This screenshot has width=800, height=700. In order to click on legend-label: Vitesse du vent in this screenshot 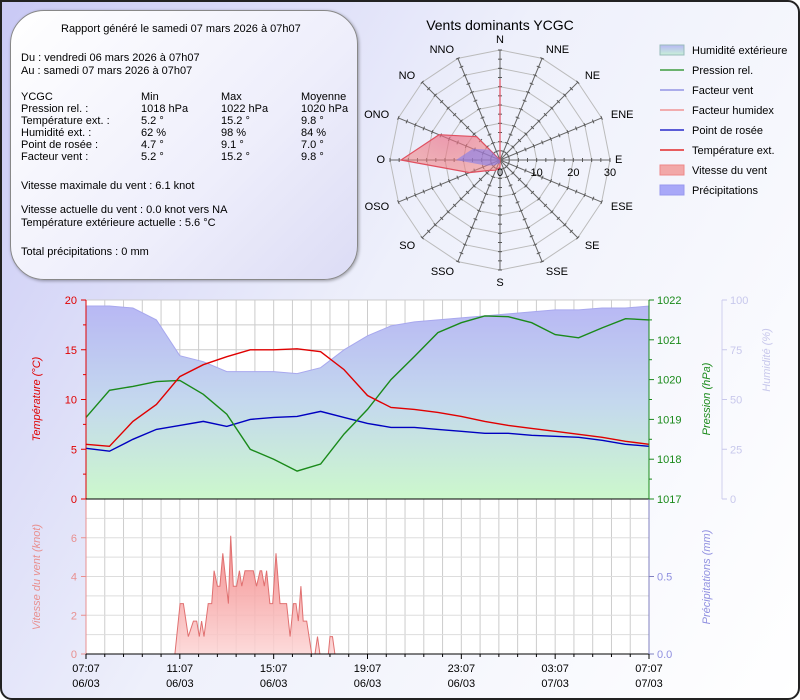, I will do `click(729, 171)`.